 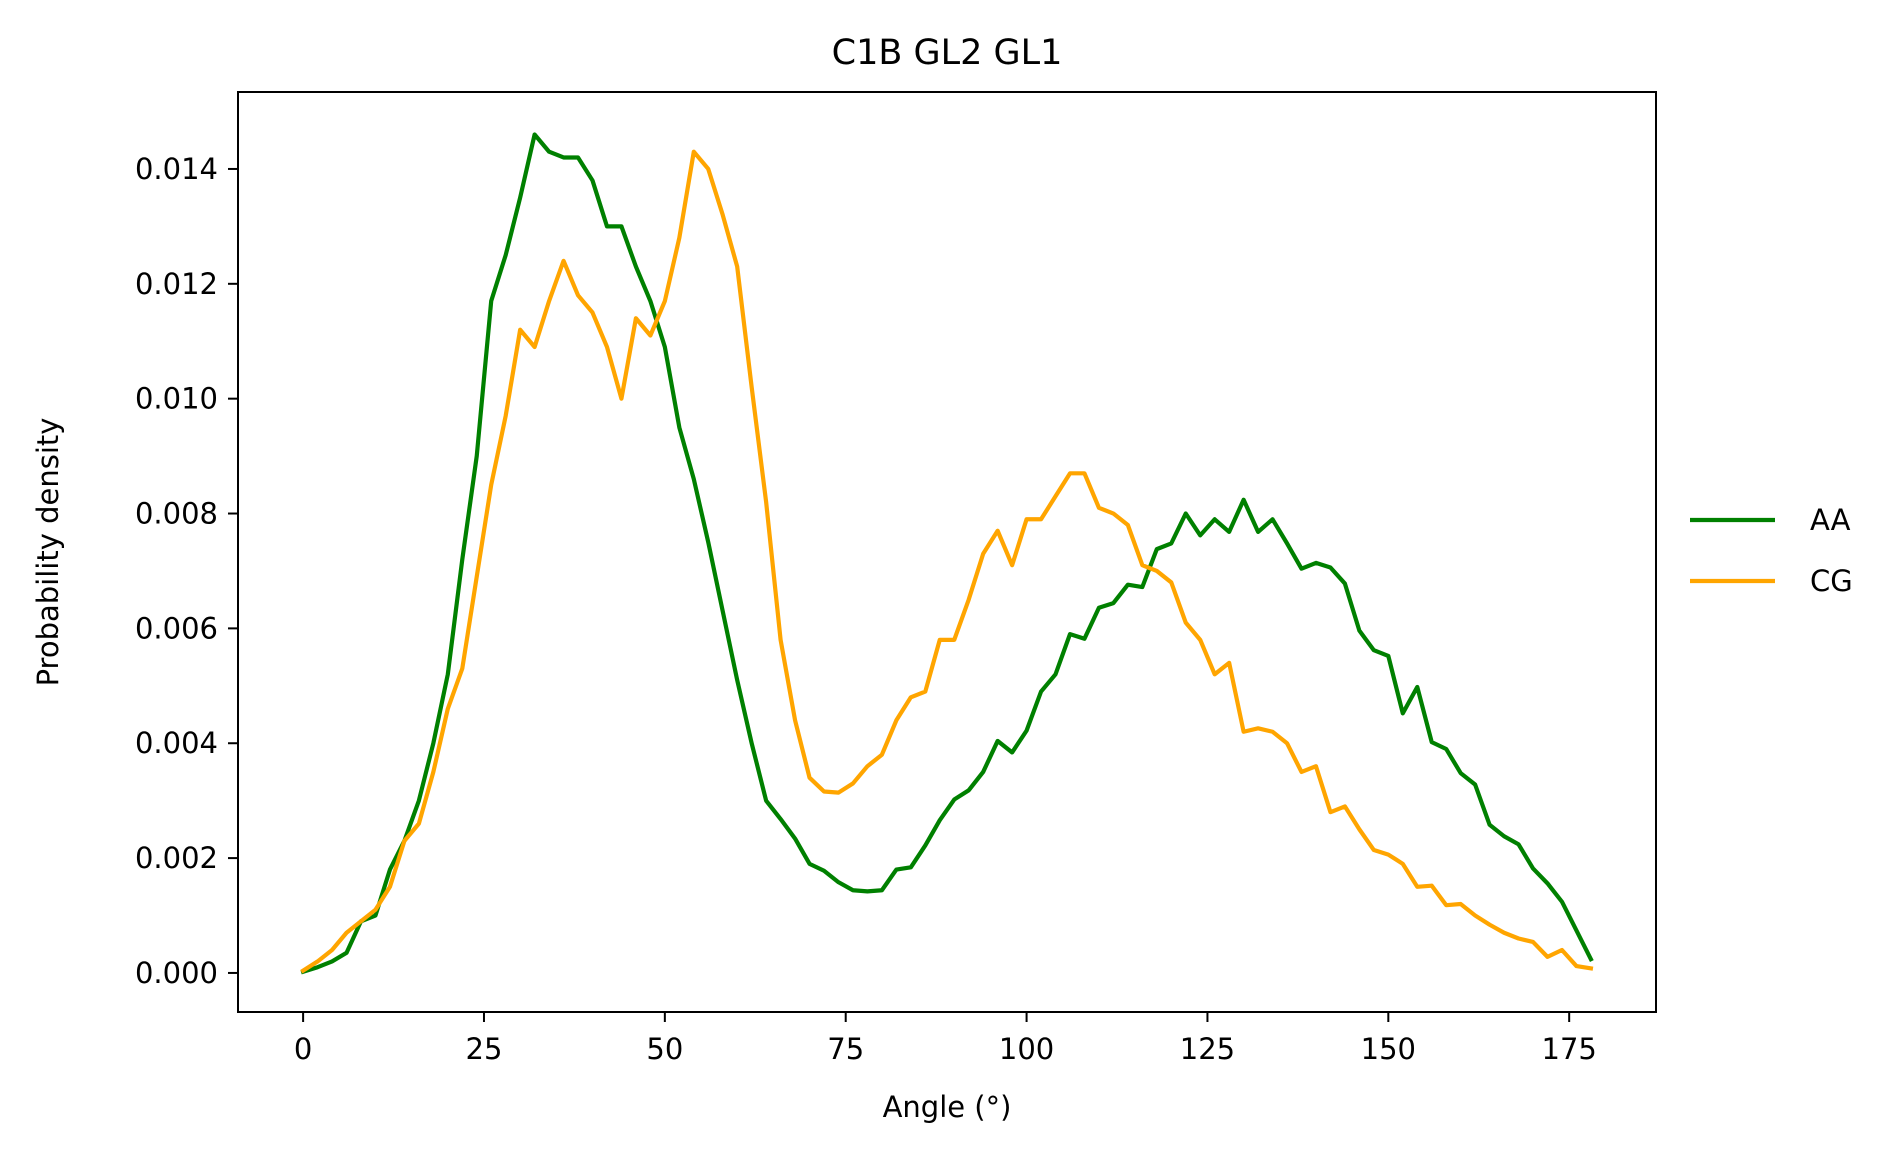 What do you see at coordinates (176, 284) in the screenshot?
I see `y-tick-label: 0.012` at bounding box center [176, 284].